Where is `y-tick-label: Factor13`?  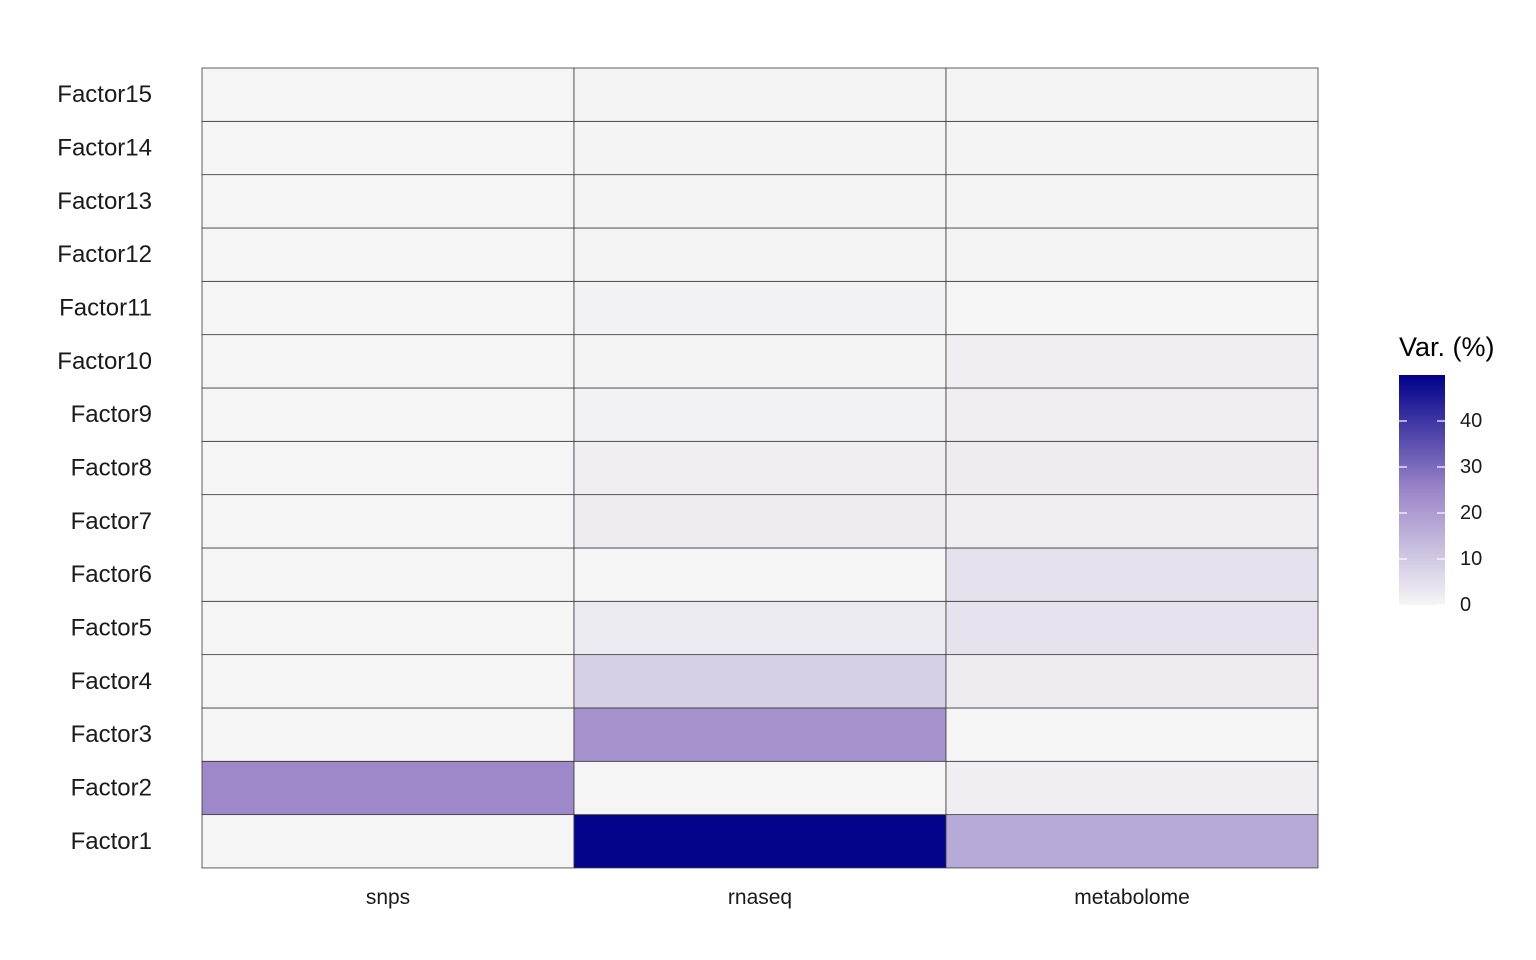
y-tick-label: Factor13 is located at coordinates (104, 201).